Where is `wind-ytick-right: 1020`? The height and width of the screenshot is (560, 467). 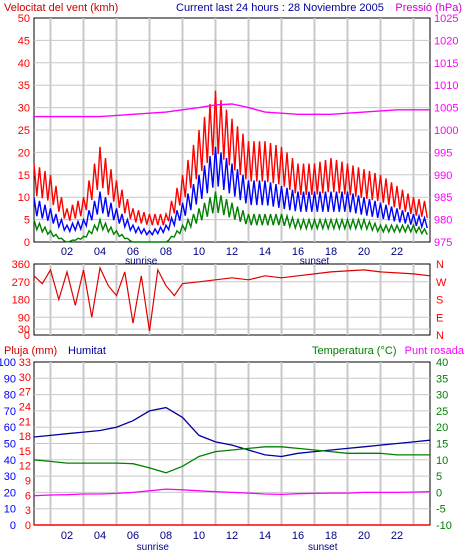 wind-ytick-right: 1020 is located at coordinates (446, 41).